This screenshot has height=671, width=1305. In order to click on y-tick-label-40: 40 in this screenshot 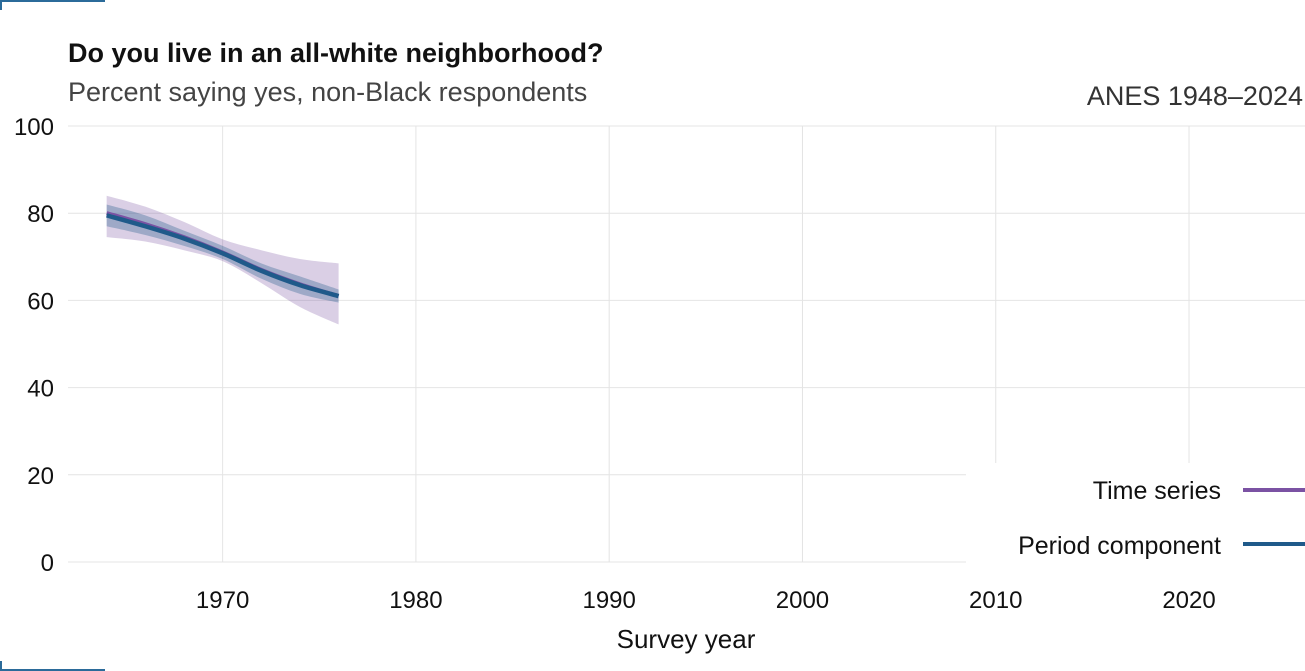, I will do `click(40, 389)`.